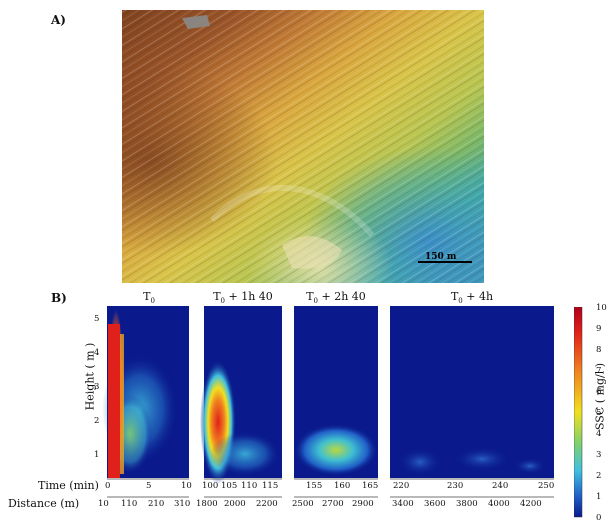  Describe the element at coordinates (499, 504) in the screenshot. I see `distance-tick: 4000` at that location.